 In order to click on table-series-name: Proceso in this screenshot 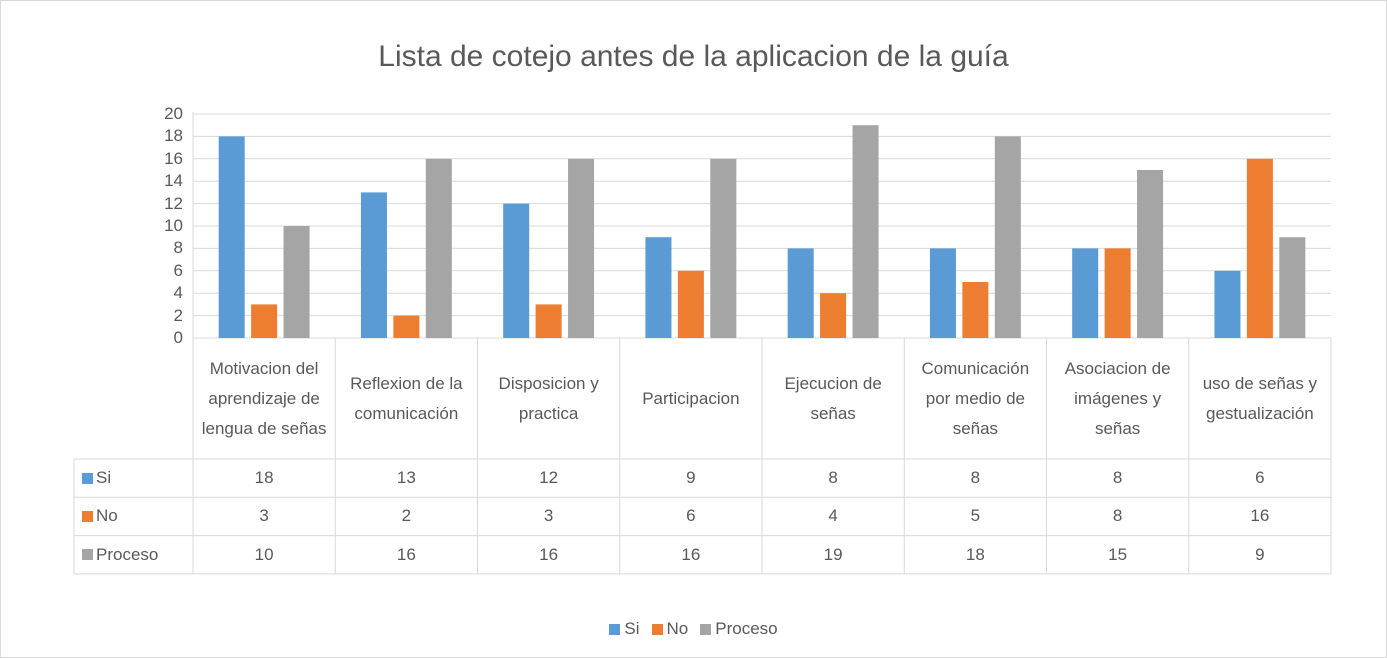, I will do `click(127, 554)`.